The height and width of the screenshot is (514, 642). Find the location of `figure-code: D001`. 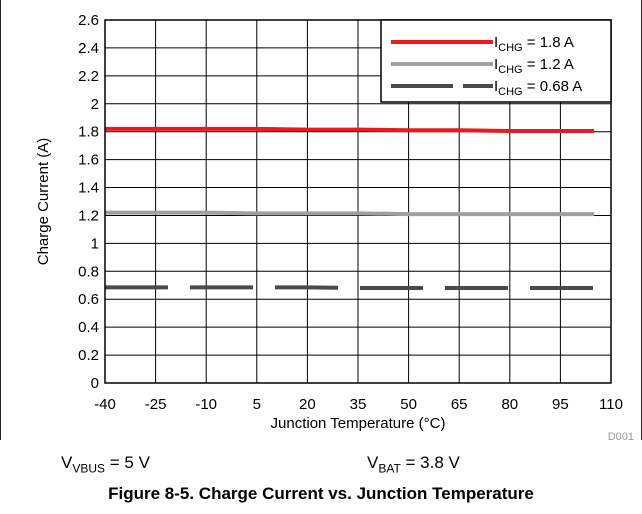

figure-code: D001 is located at coordinates (621, 435).